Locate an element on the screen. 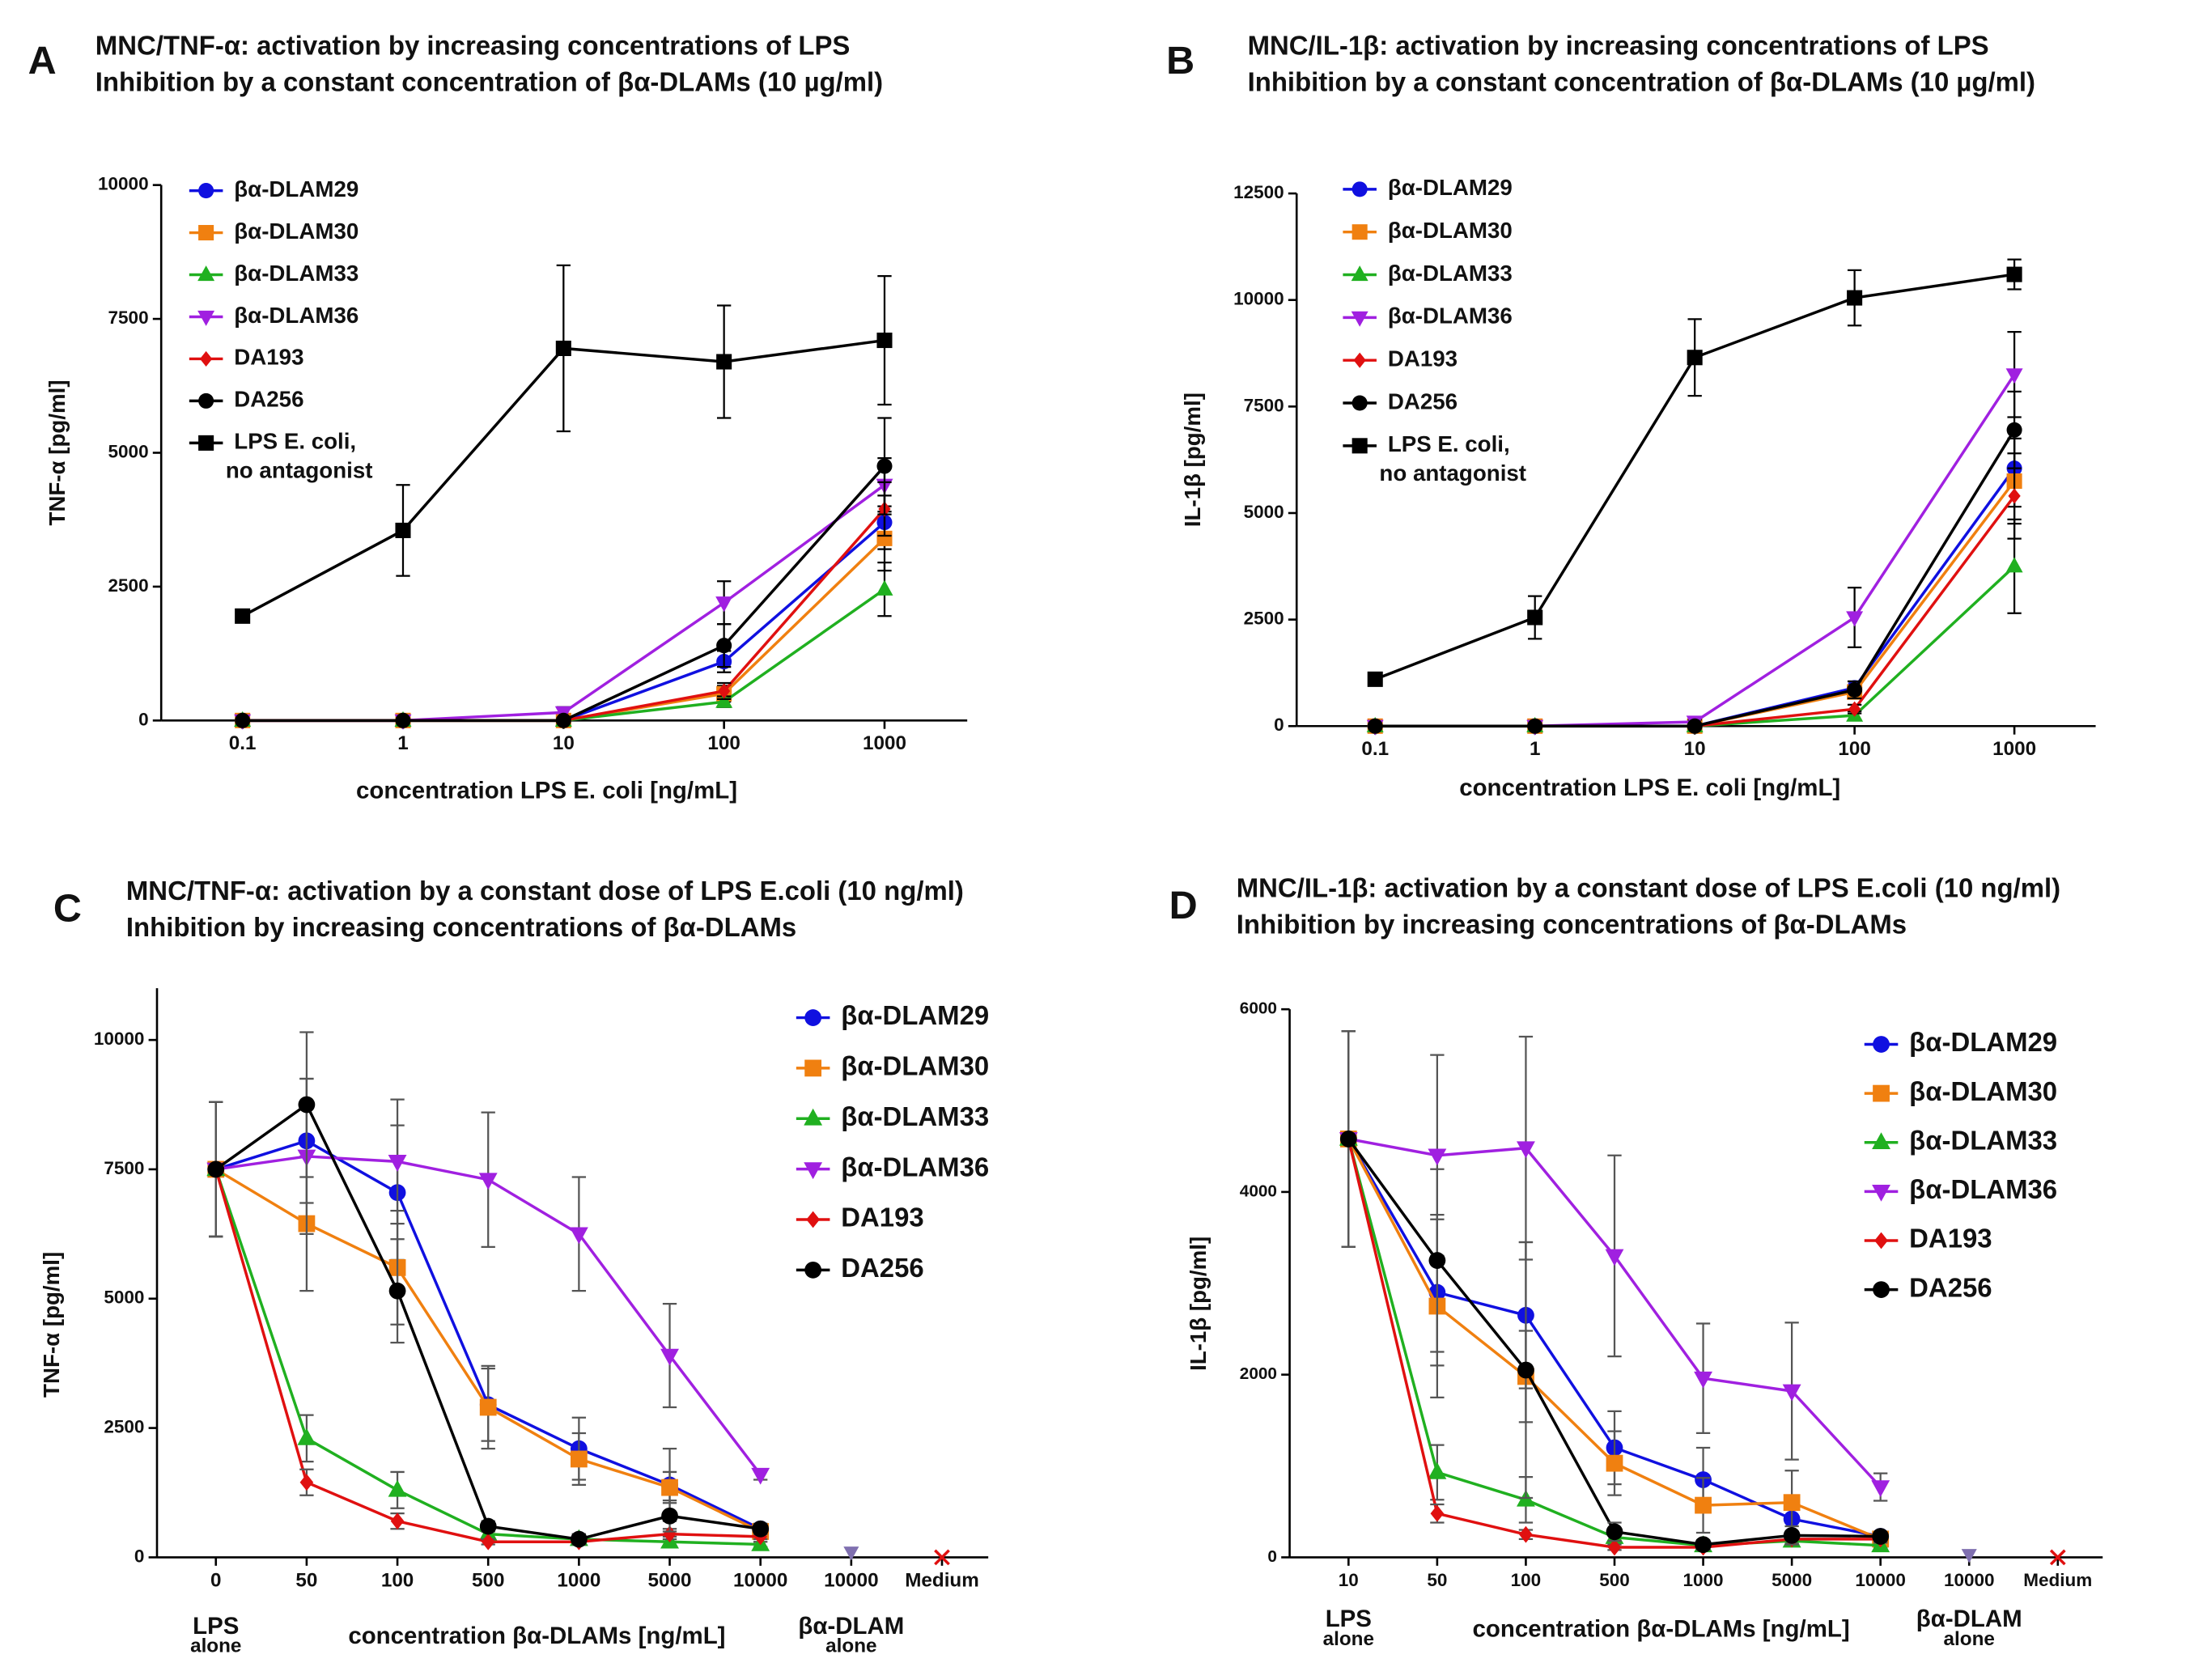 Image resolution: width=2198 pixels, height=1680 pixels. x-tick-label: 0 is located at coordinates (215, 1580).